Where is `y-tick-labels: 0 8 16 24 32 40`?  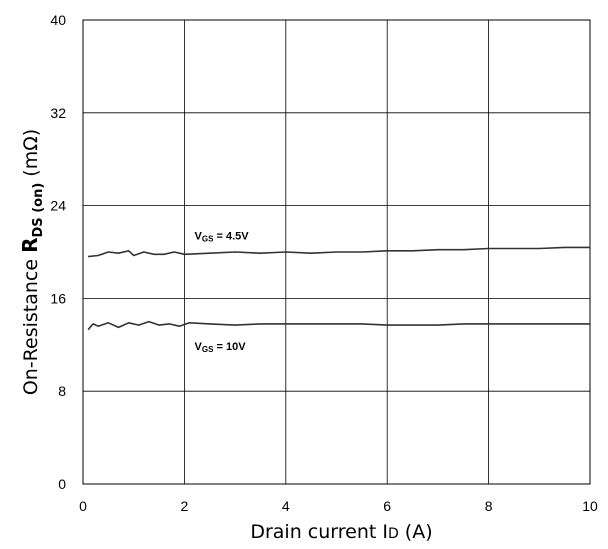 y-tick-labels: 0 8 16 24 32 40 is located at coordinates (58, 252).